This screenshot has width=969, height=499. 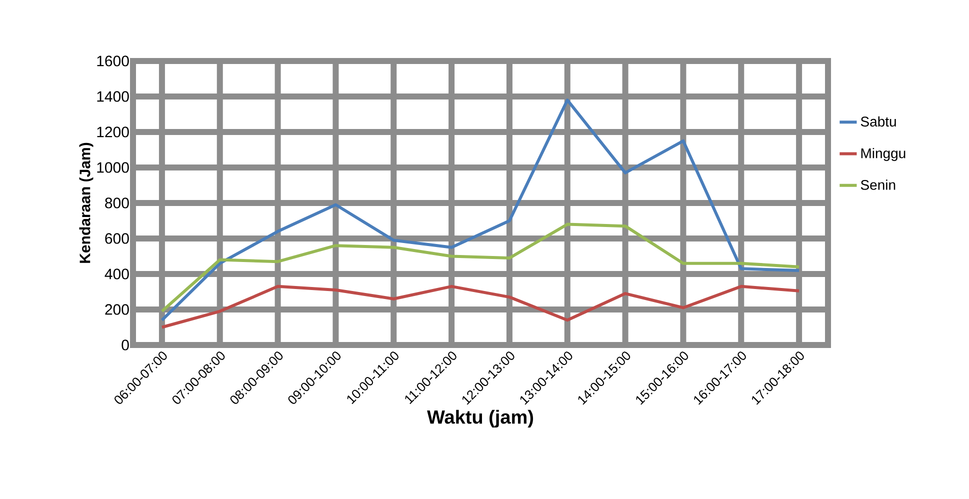 What do you see at coordinates (883, 155) in the screenshot?
I see `legend-label: Minggu` at bounding box center [883, 155].